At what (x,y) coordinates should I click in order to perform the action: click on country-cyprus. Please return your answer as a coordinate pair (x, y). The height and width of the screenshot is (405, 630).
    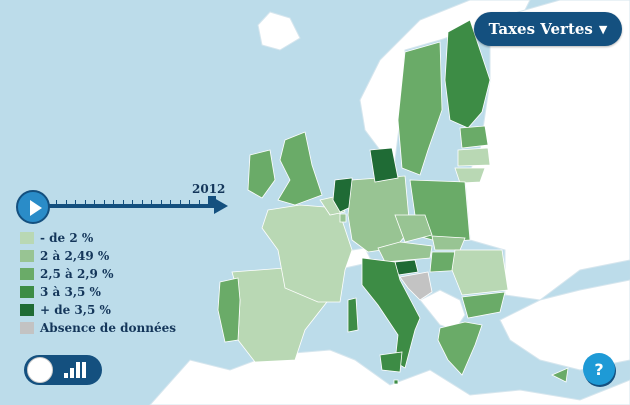
    Looking at the image, I should click on (560, 375).